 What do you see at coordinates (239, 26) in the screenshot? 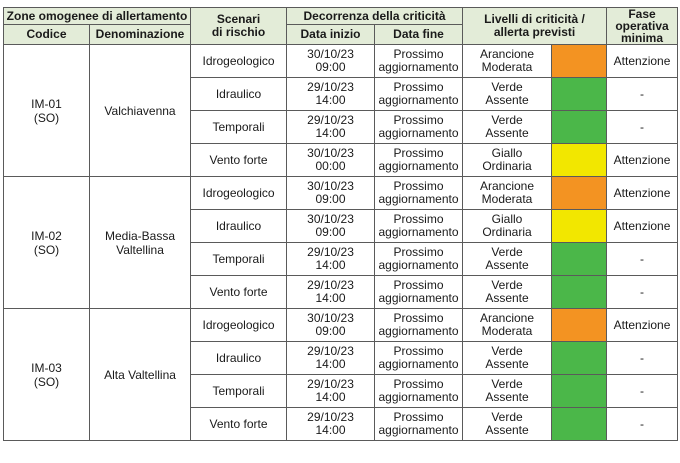
I see `scenari-header: Scenari di rischio` at bounding box center [239, 26].